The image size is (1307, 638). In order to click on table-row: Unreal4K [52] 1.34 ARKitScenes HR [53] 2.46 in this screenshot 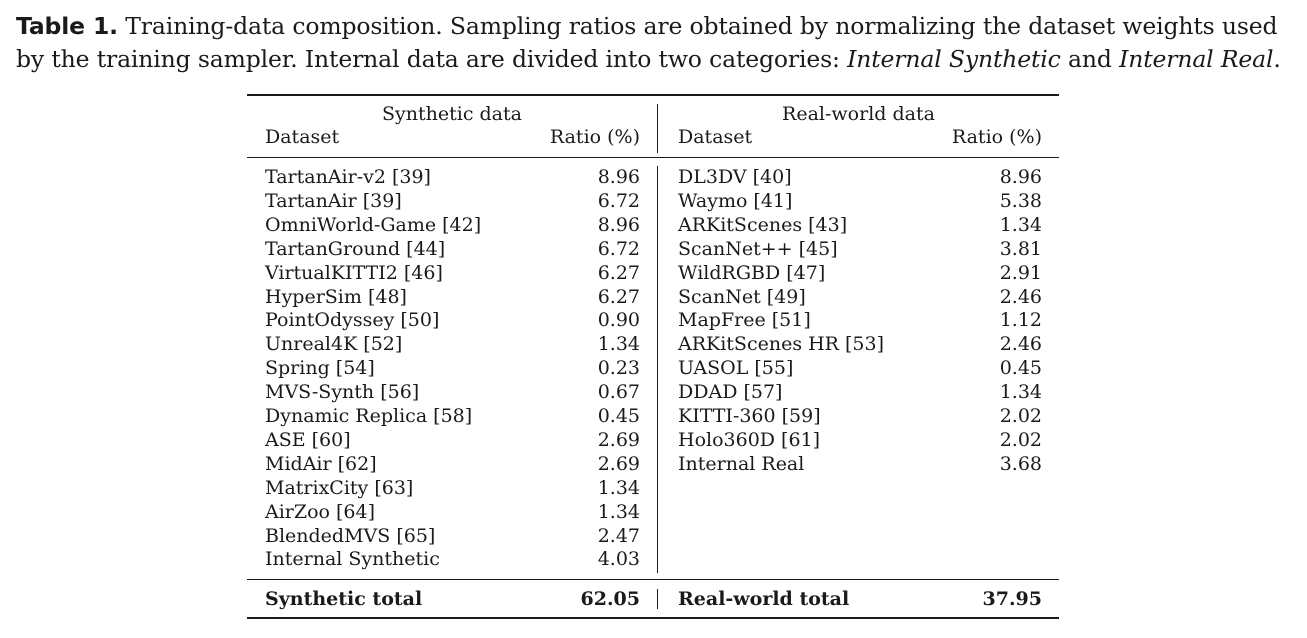, I will do `click(653, 345)`.